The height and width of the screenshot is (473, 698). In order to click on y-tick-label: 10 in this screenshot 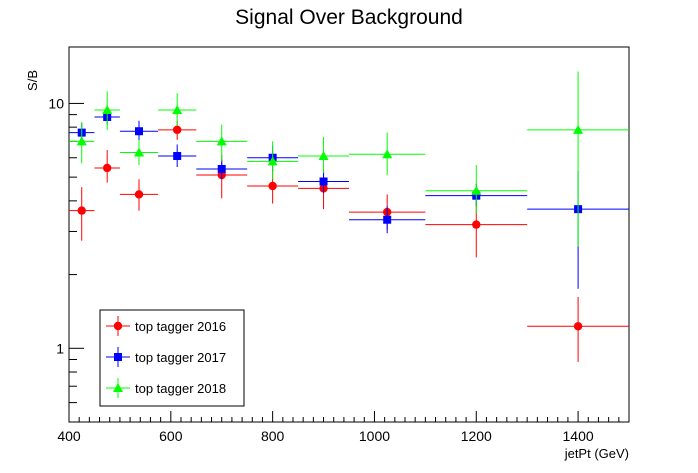, I will do `click(56, 103)`.